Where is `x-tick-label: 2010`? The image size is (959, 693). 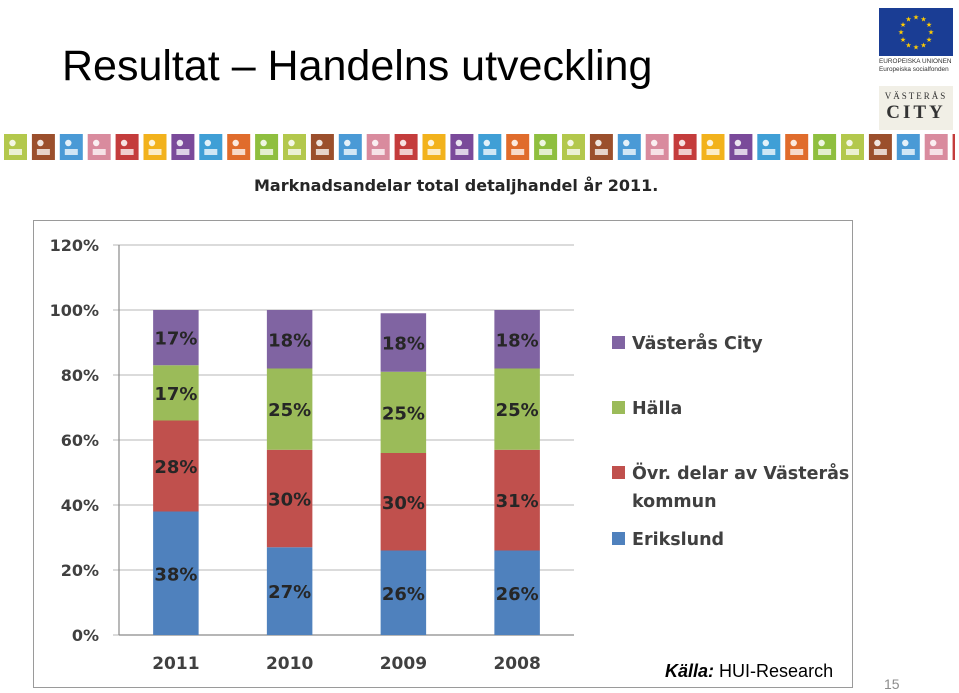
x-tick-label: 2010 is located at coordinates (289, 664).